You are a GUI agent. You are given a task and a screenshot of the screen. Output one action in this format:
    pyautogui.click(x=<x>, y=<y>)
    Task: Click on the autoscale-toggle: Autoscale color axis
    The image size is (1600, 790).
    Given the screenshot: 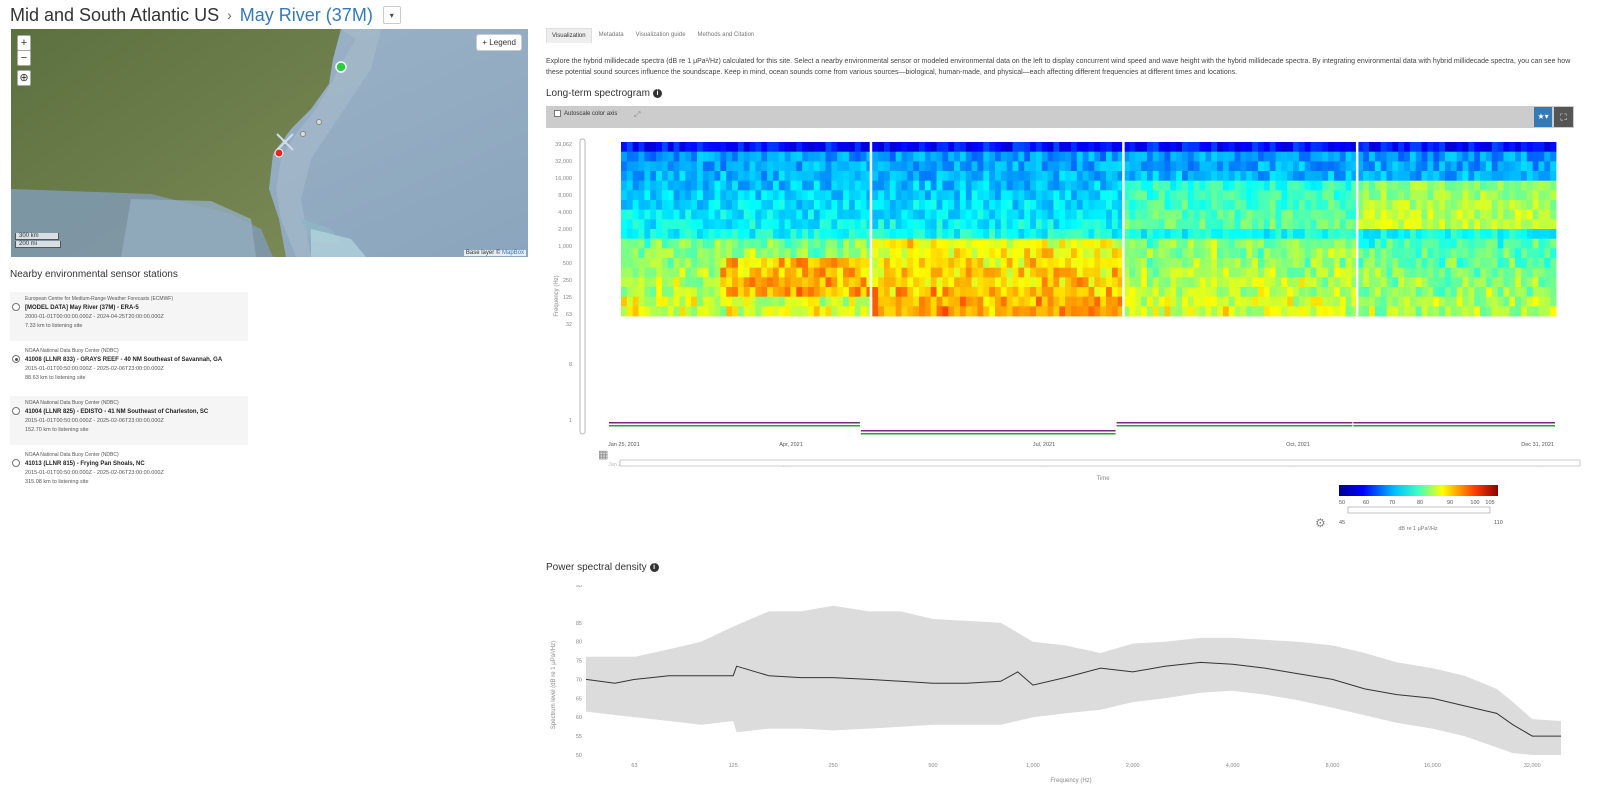 What is the action you would take?
    pyautogui.click(x=585, y=113)
    